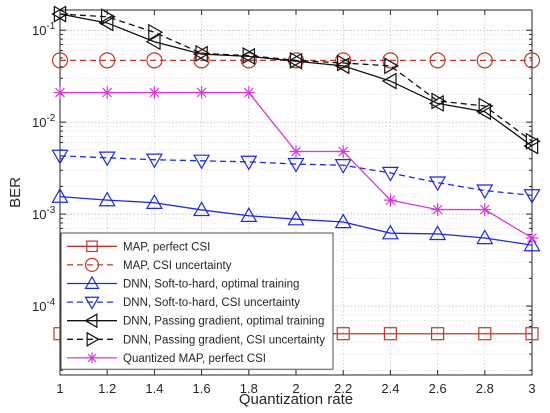 The image size is (550, 413). Describe the element at coordinates (211, 285) in the screenshot. I see `legend-label: DNN, Soft-to-hard, optimal training` at that location.